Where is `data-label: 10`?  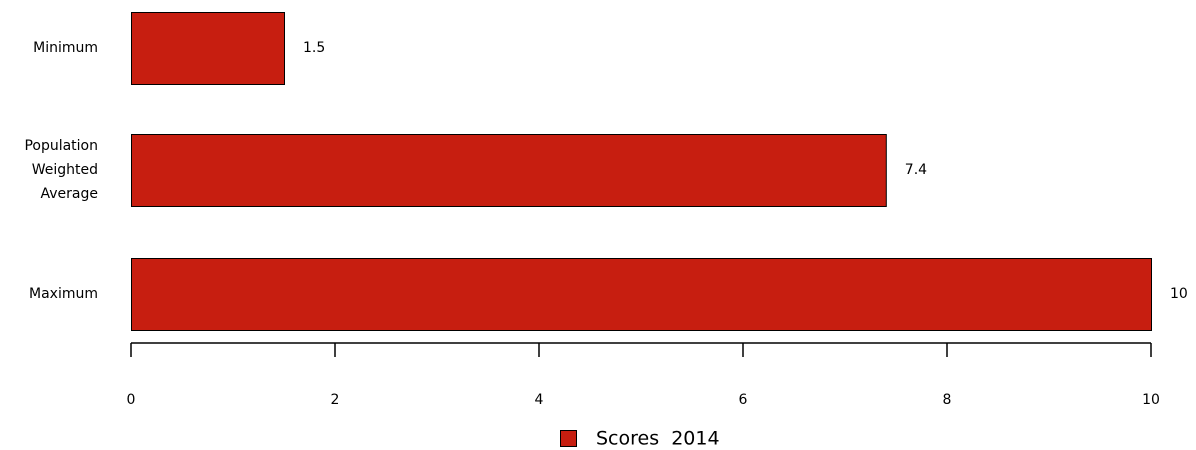 data-label: 10 is located at coordinates (1179, 294).